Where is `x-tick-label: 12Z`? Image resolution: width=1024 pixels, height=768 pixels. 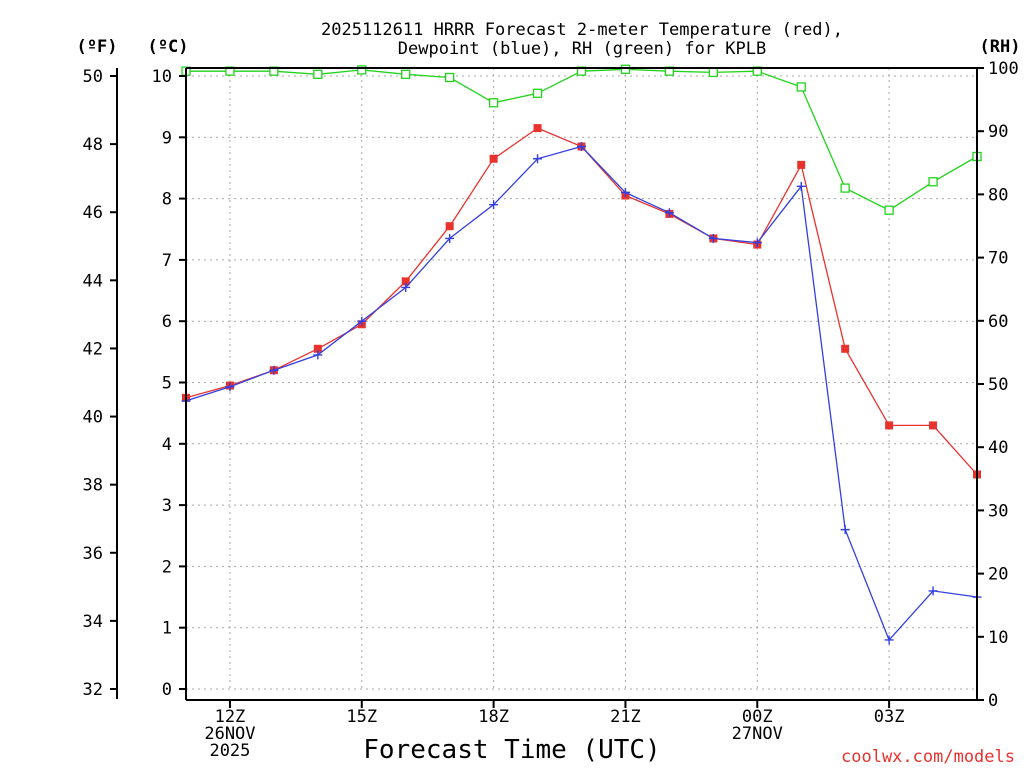
x-tick-label: 12Z is located at coordinates (230, 717).